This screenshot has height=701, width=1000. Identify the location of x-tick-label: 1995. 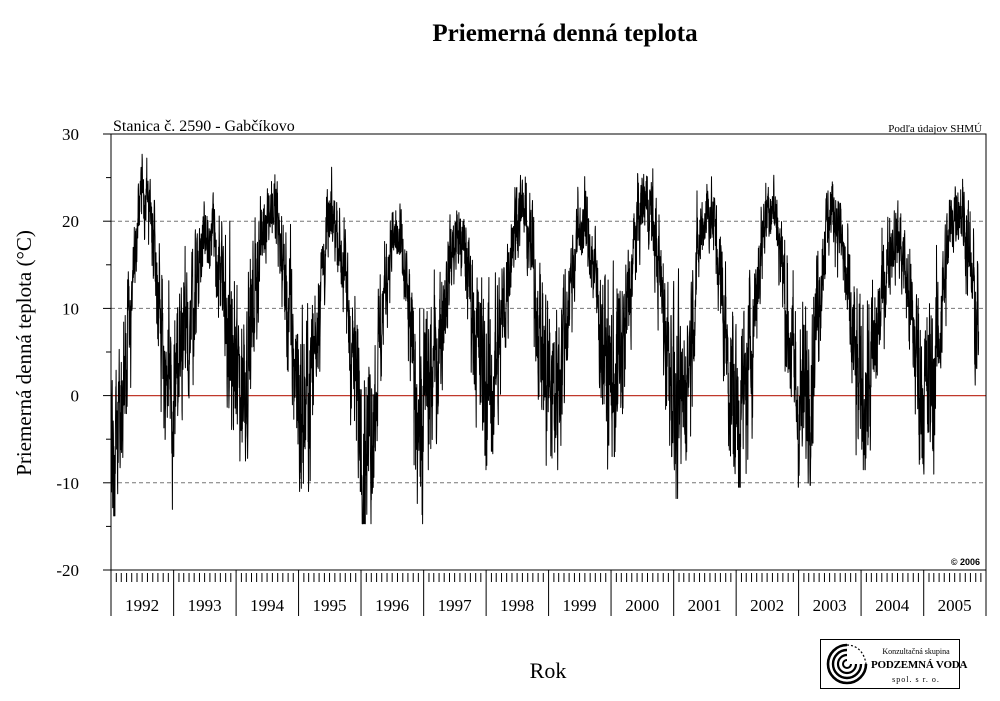
(330, 605).